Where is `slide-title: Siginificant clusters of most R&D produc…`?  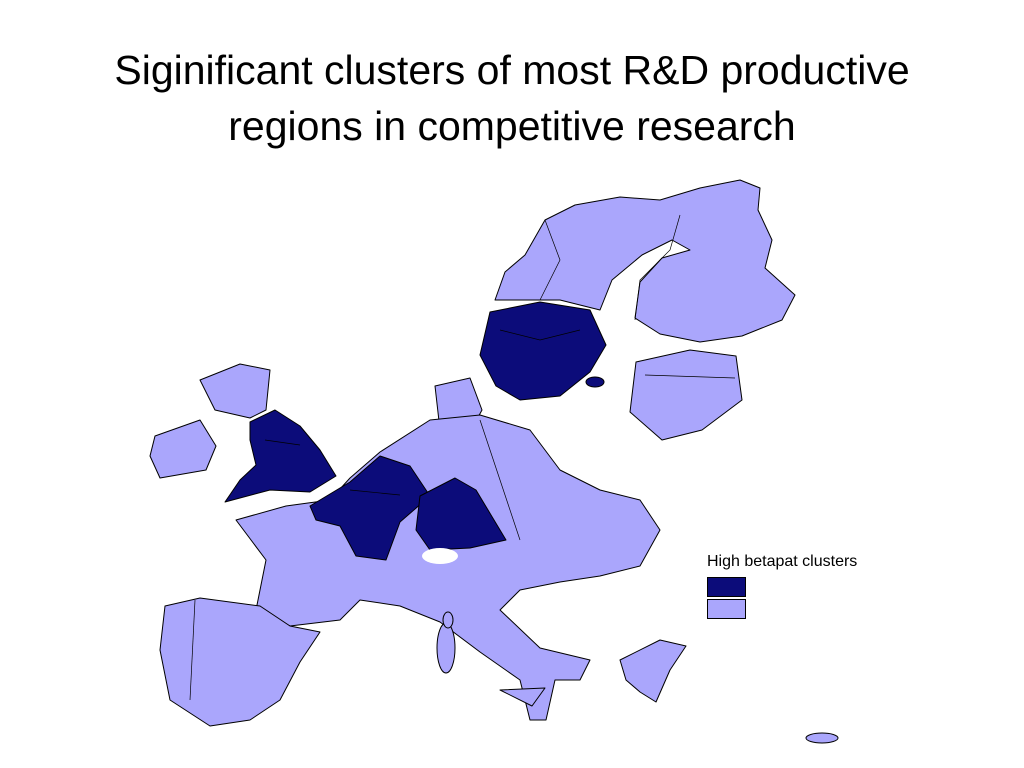
slide-title: Siginificant clusters of most R&D produc… is located at coordinates (512, 98).